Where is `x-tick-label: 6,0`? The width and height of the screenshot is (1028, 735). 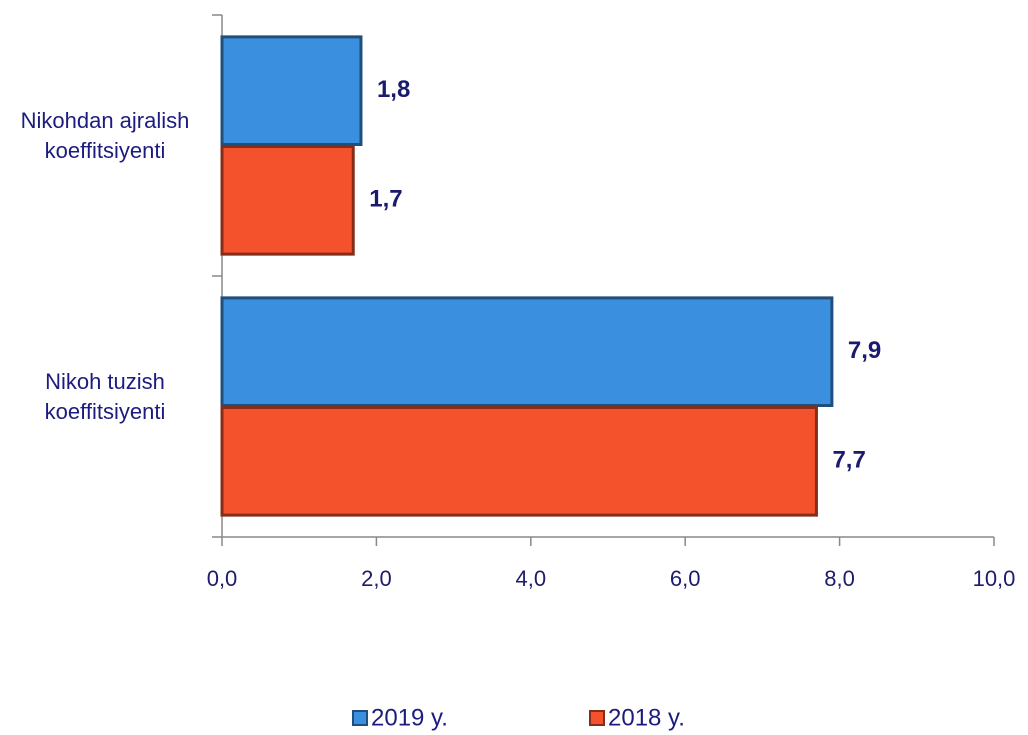 x-tick-label: 6,0 is located at coordinates (685, 578).